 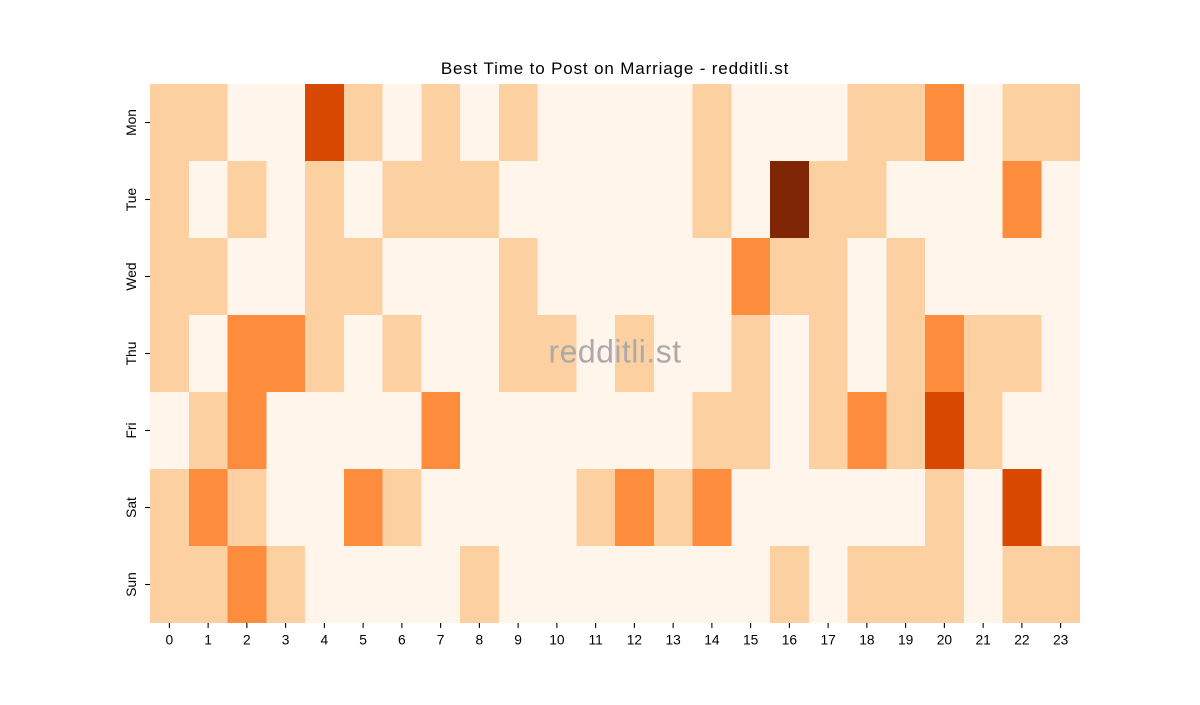 What do you see at coordinates (208, 639) in the screenshot?
I see `svg-text: 1` at bounding box center [208, 639].